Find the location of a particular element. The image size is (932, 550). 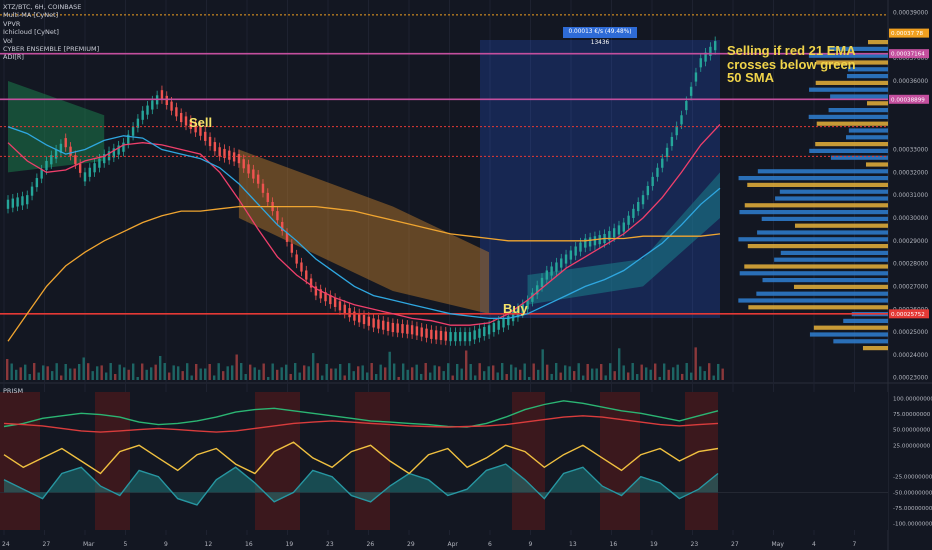

x-tick-label: 23 is located at coordinates (330, 544).